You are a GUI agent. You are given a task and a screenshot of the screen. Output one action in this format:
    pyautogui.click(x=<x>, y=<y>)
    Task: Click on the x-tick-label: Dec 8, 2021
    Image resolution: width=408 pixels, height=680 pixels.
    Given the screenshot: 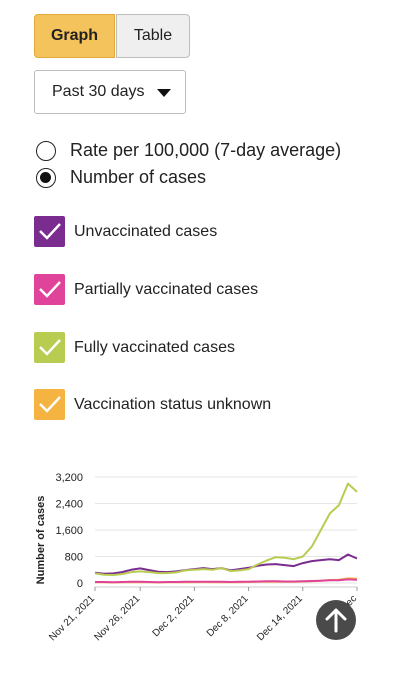 What is the action you would take?
    pyautogui.click(x=228, y=616)
    